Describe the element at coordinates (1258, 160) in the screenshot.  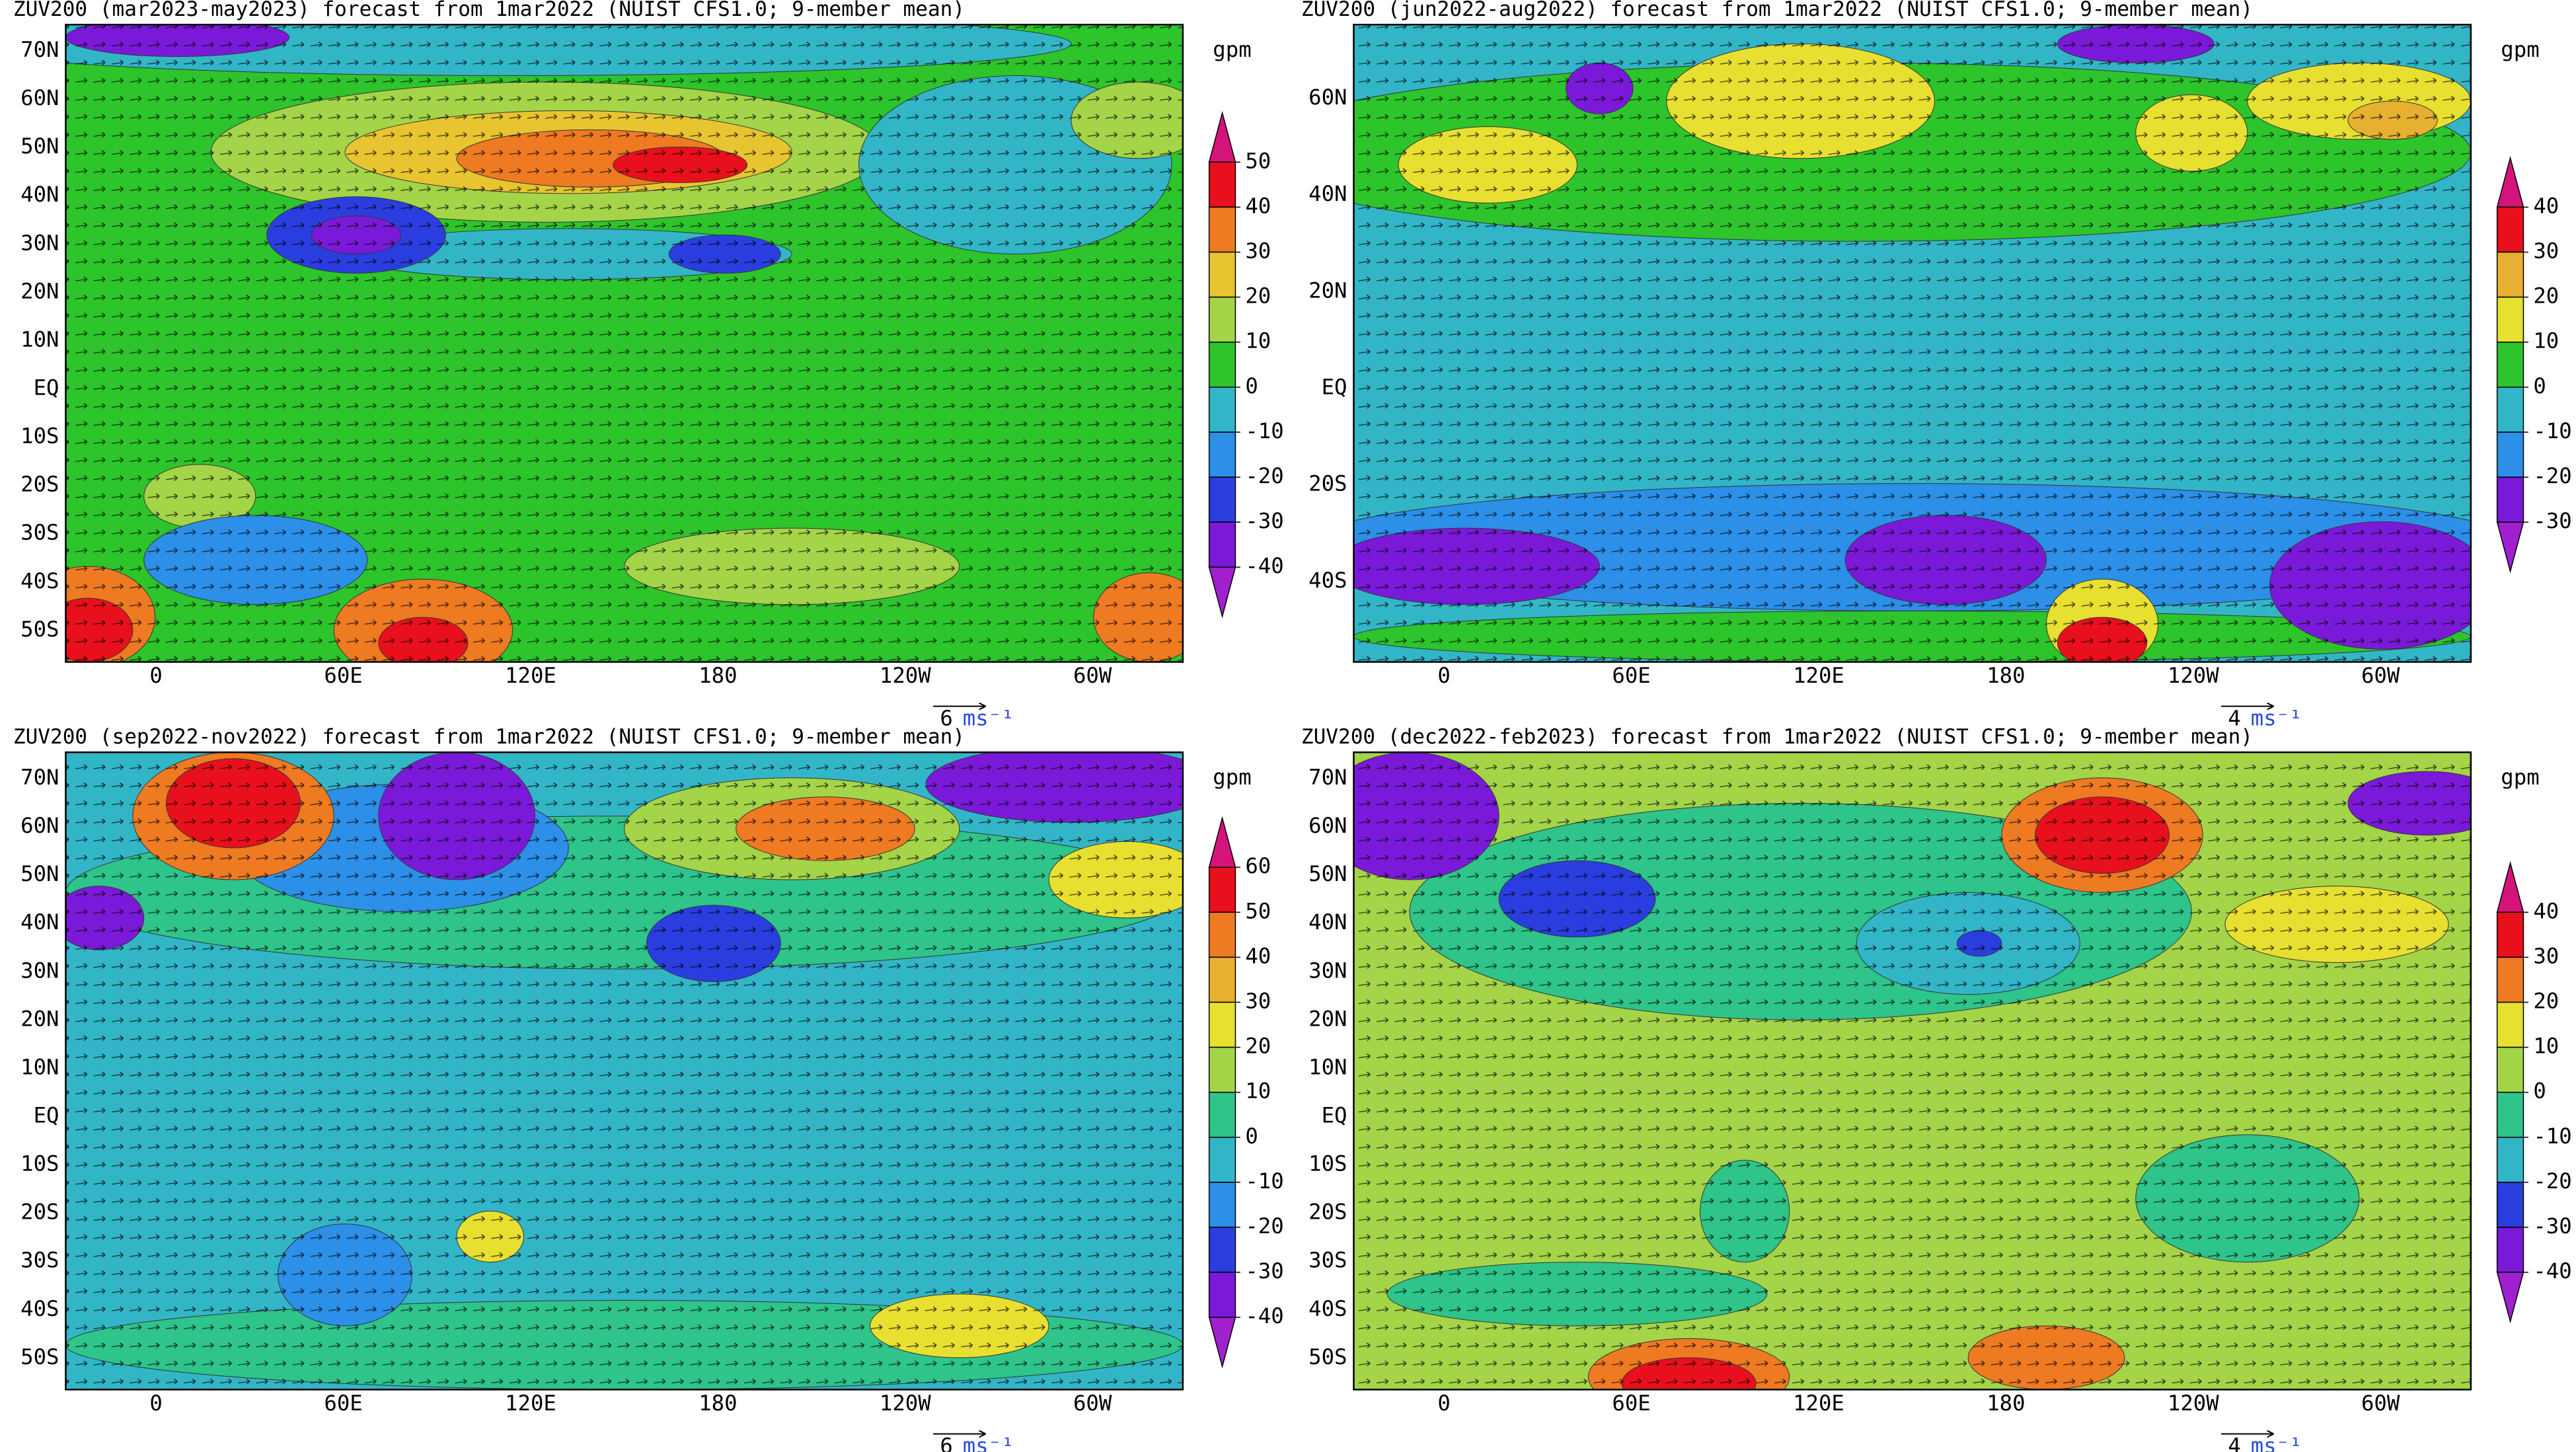
I see `colorbar-label: 50` at that location.